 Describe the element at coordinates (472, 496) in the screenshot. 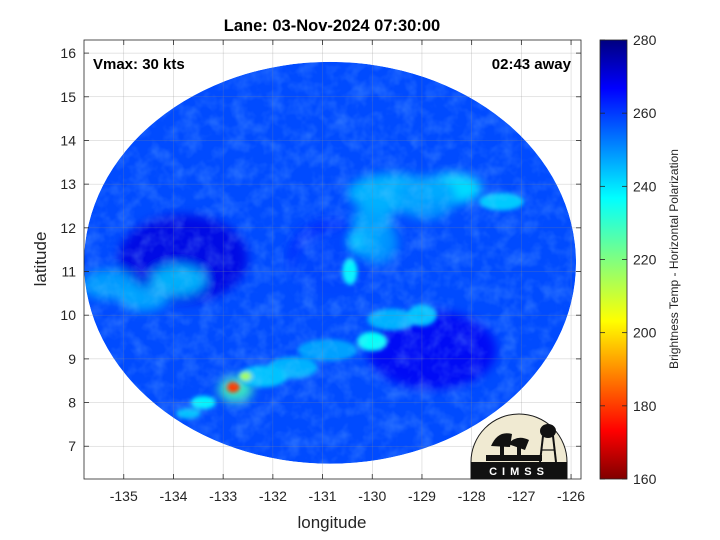

I see `x-tick-label: -128` at that location.